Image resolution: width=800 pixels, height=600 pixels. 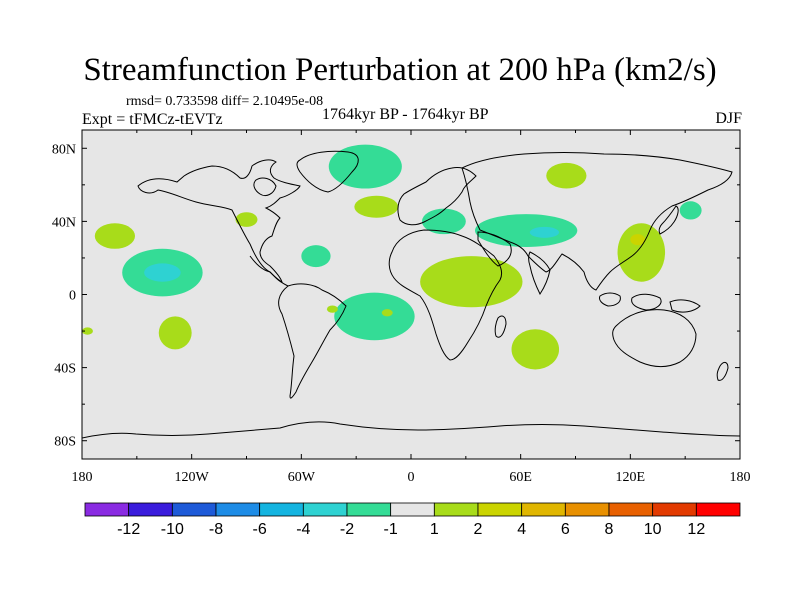 What do you see at coordinates (391, 529) in the screenshot?
I see `colorbar-label-6: -1` at bounding box center [391, 529].